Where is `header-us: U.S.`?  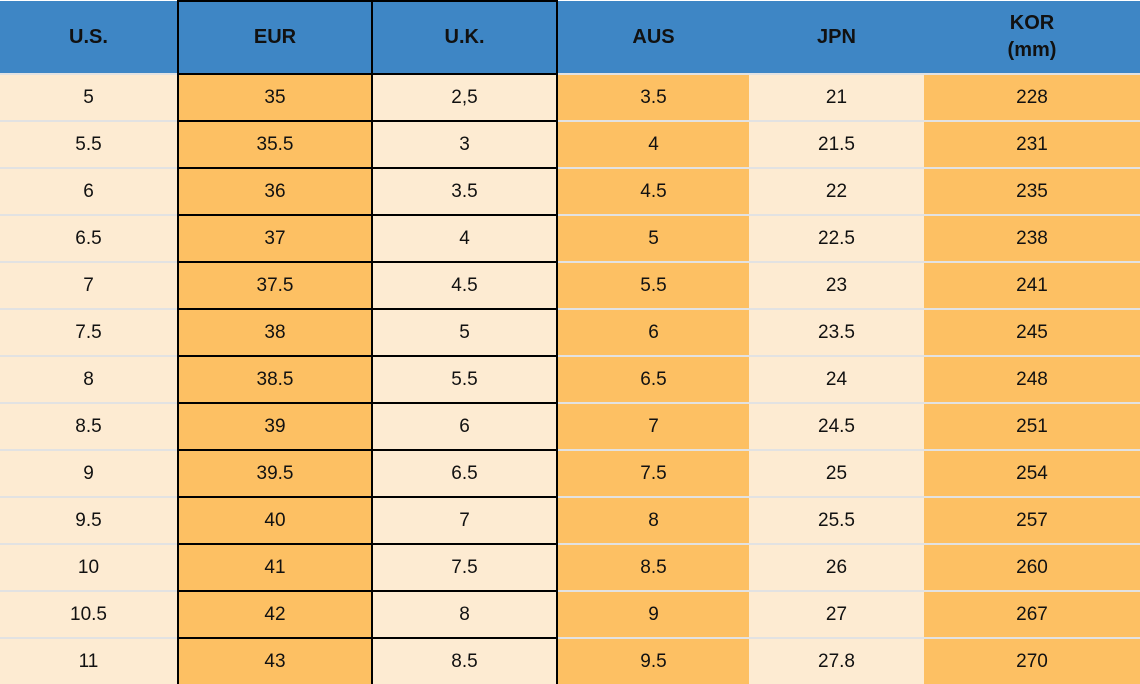
header-us: U.S. is located at coordinates (89, 37).